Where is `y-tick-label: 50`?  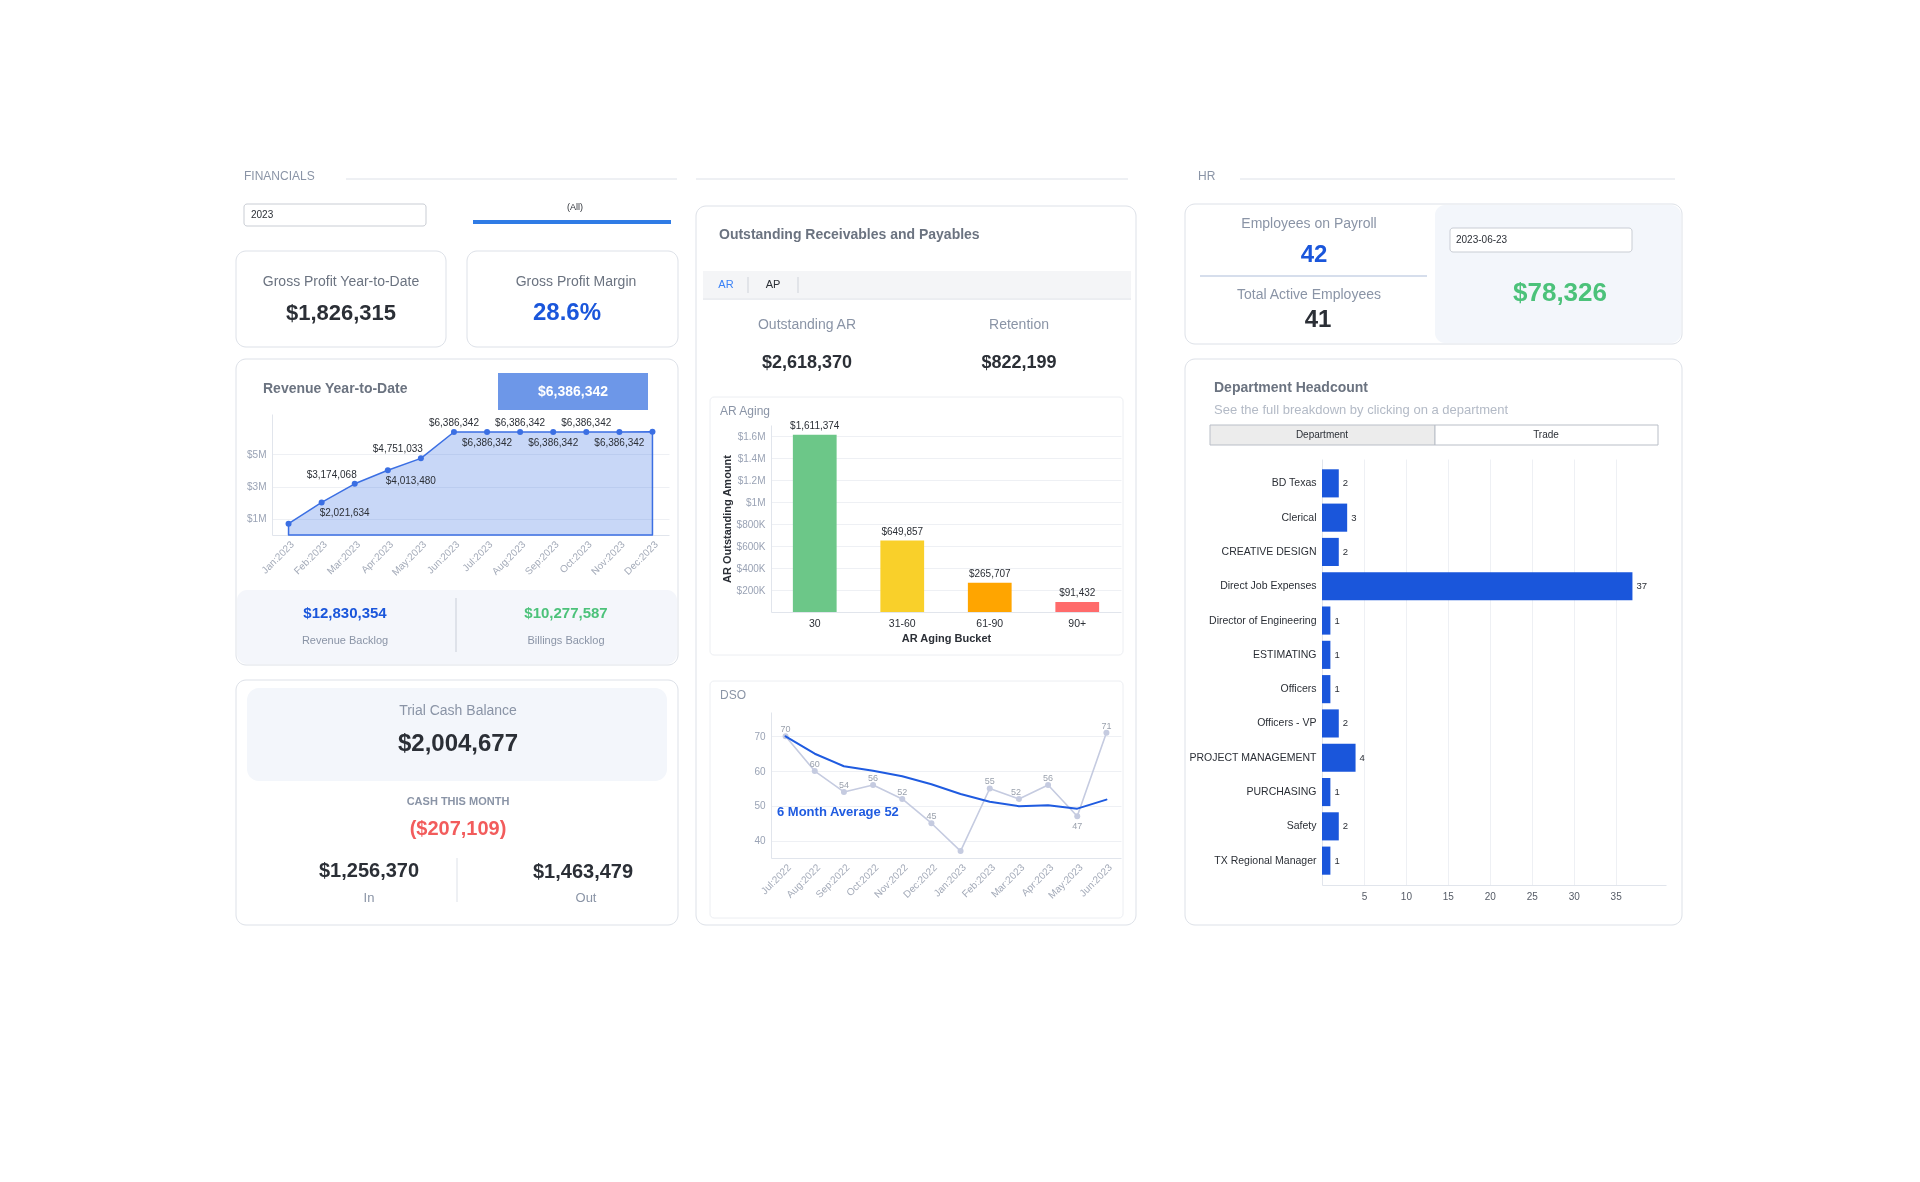 y-tick-label: 50 is located at coordinates (760, 806).